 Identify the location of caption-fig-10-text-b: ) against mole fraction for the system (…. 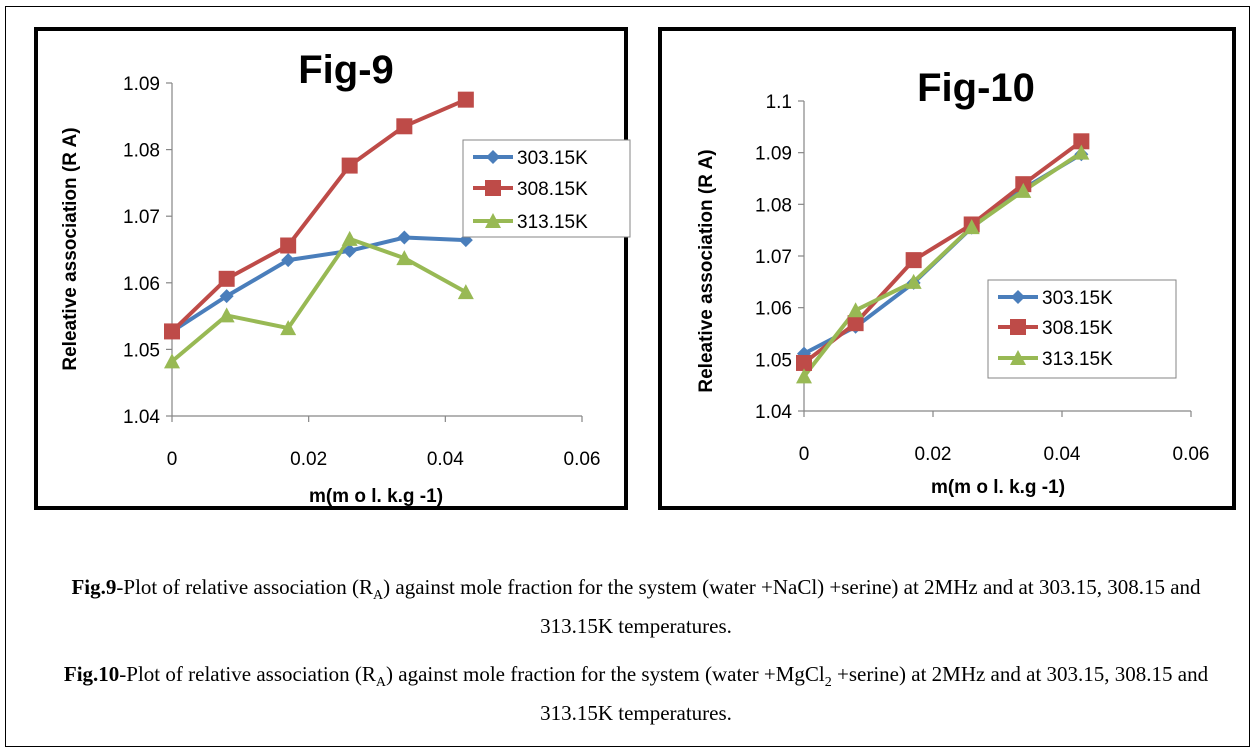
(605, 674).